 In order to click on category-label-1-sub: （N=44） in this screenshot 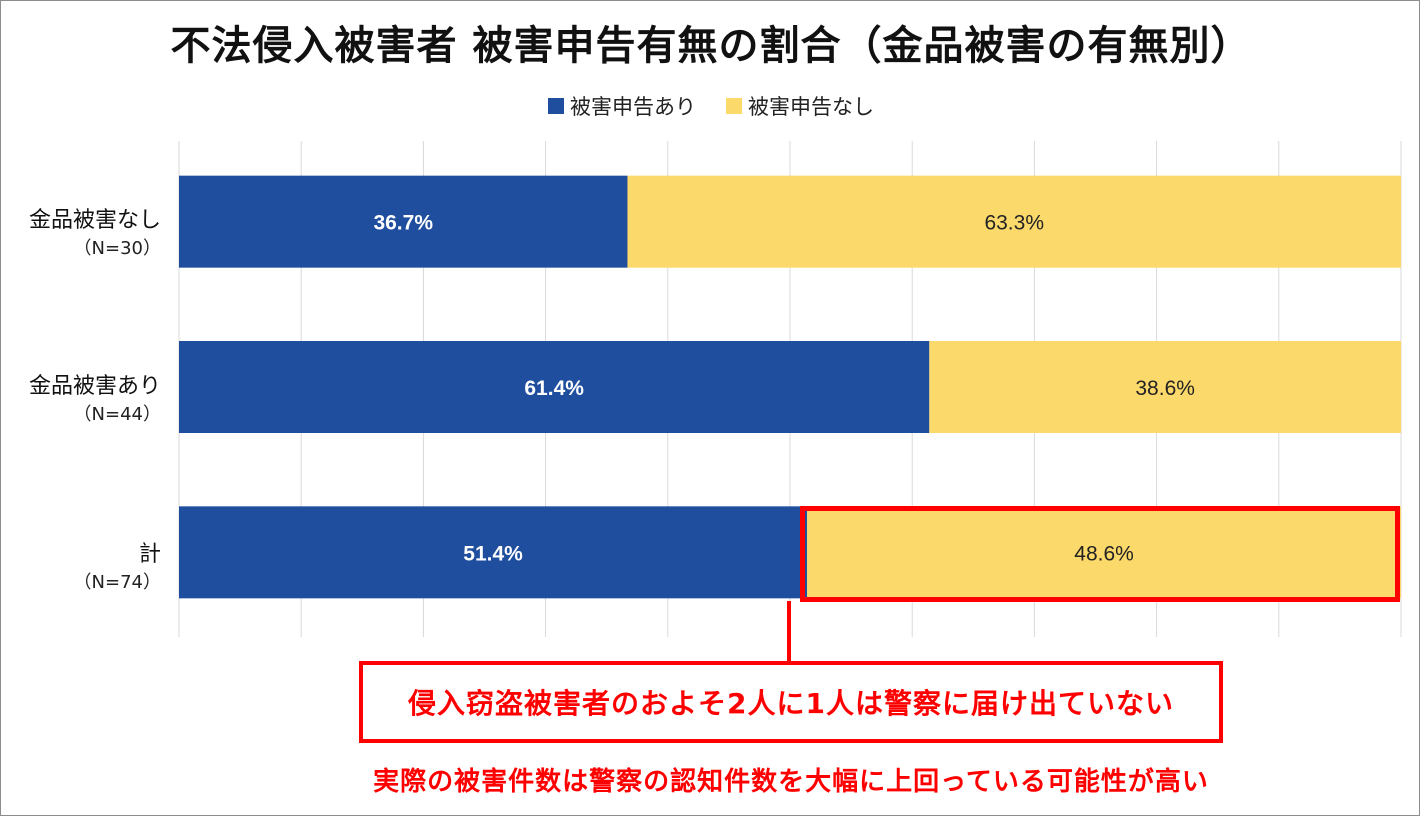, I will do `click(117, 414)`.